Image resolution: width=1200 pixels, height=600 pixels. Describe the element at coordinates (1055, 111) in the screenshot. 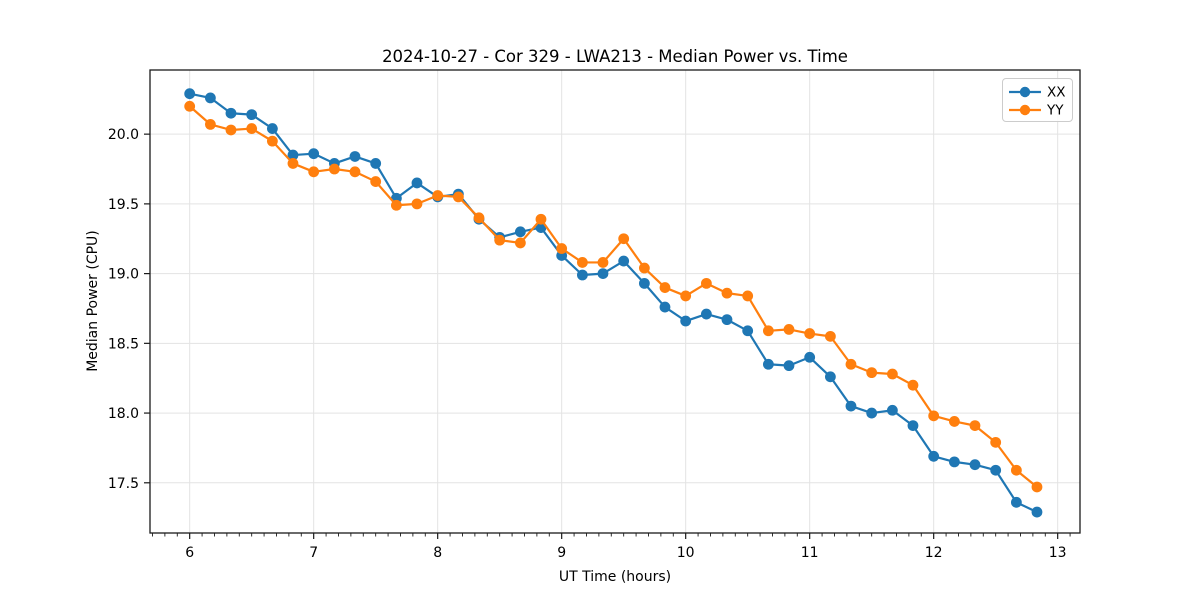

I see `legend-label-yy: YY` at that location.